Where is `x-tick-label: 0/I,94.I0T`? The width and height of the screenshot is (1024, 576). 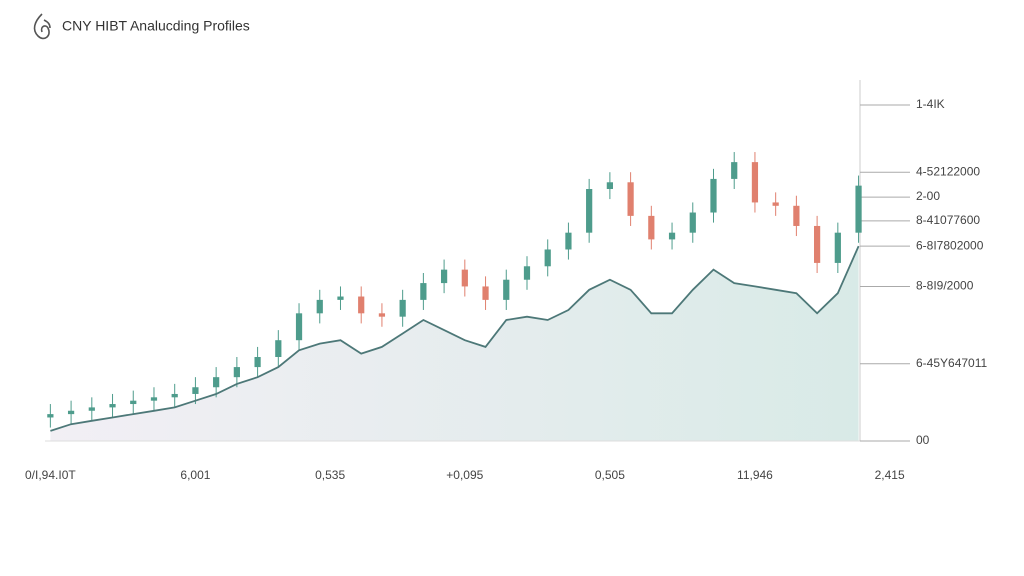
x-tick-label: 0/I,94.I0T is located at coordinates (50, 475).